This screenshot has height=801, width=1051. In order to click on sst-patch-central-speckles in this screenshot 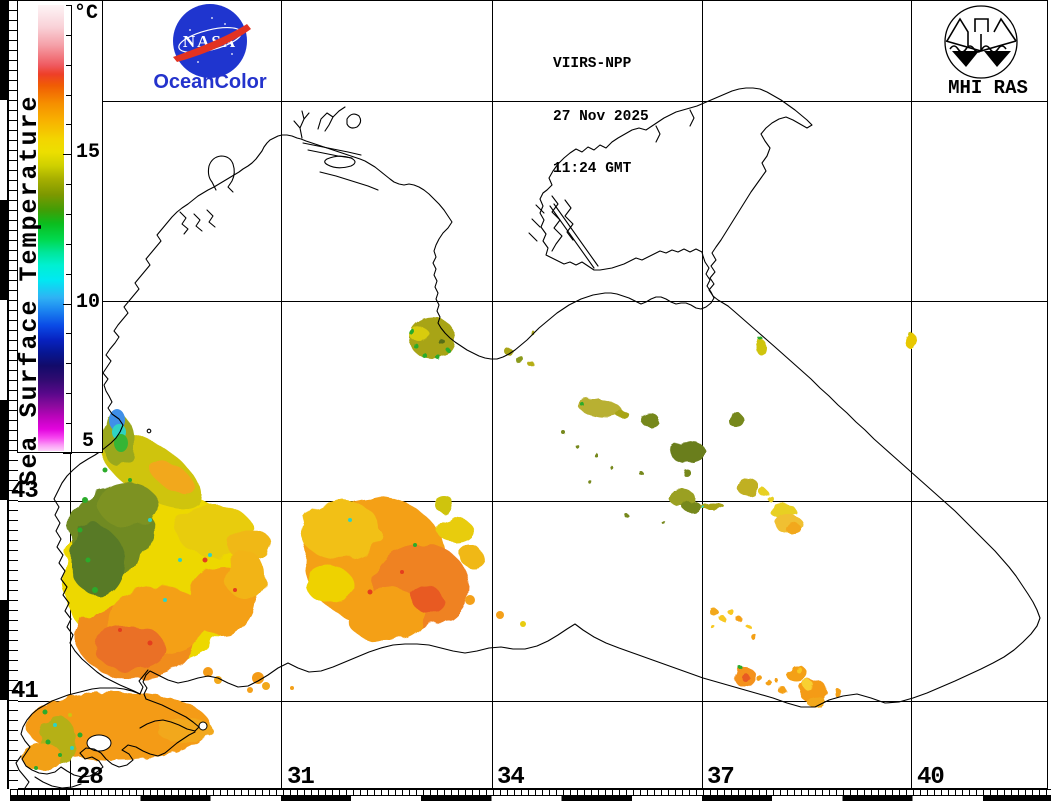, I will do `click(437, 572)`.